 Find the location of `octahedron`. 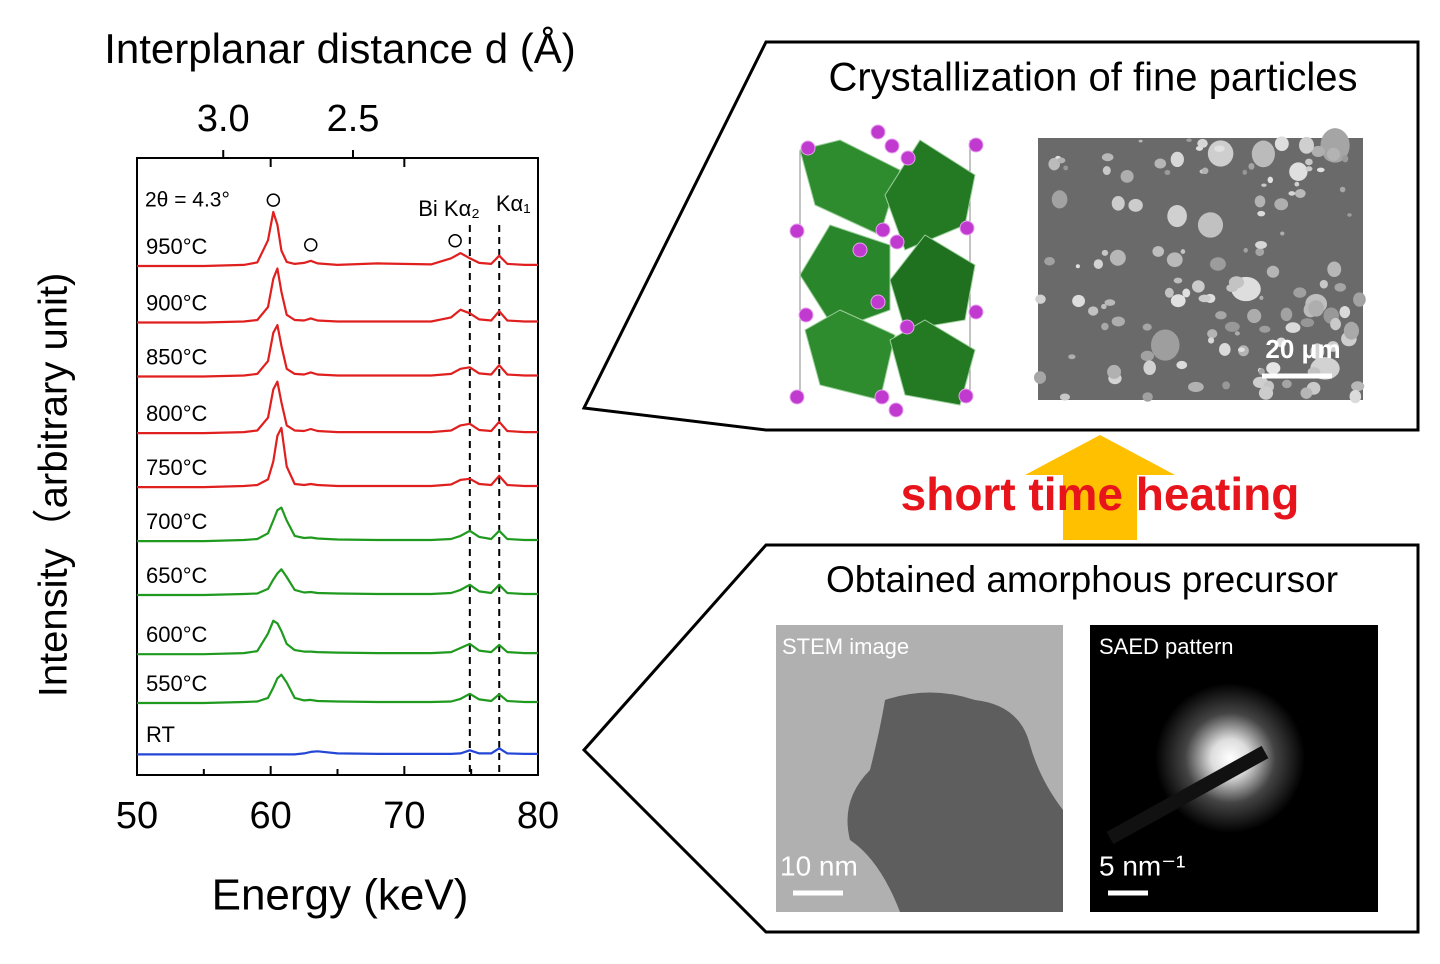

octahedron is located at coordinates (932, 282).